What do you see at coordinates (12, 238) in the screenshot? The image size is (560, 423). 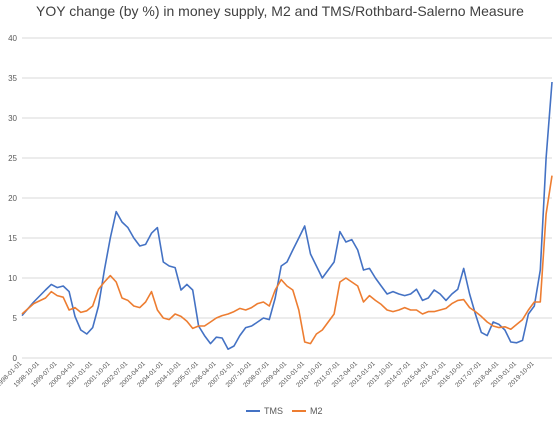 I see `y-tick-label: 15` at bounding box center [12, 238].